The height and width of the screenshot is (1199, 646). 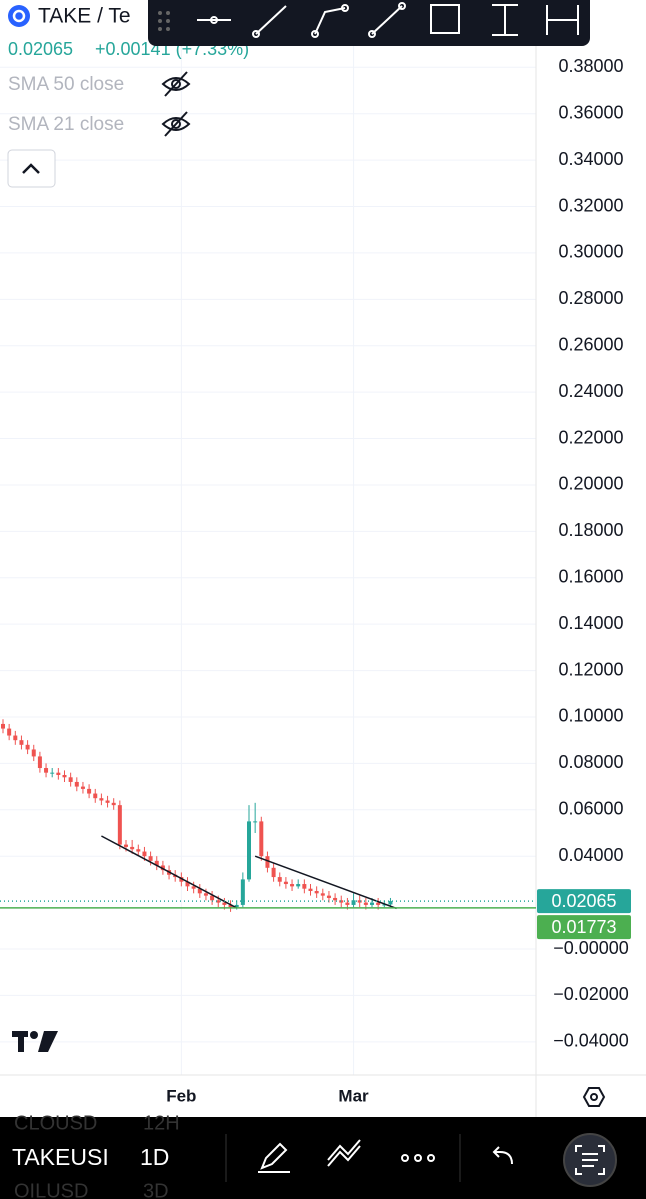 What do you see at coordinates (35, 1041) in the screenshot?
I see `tradingview-logo` at bounding box center [35, 1041].